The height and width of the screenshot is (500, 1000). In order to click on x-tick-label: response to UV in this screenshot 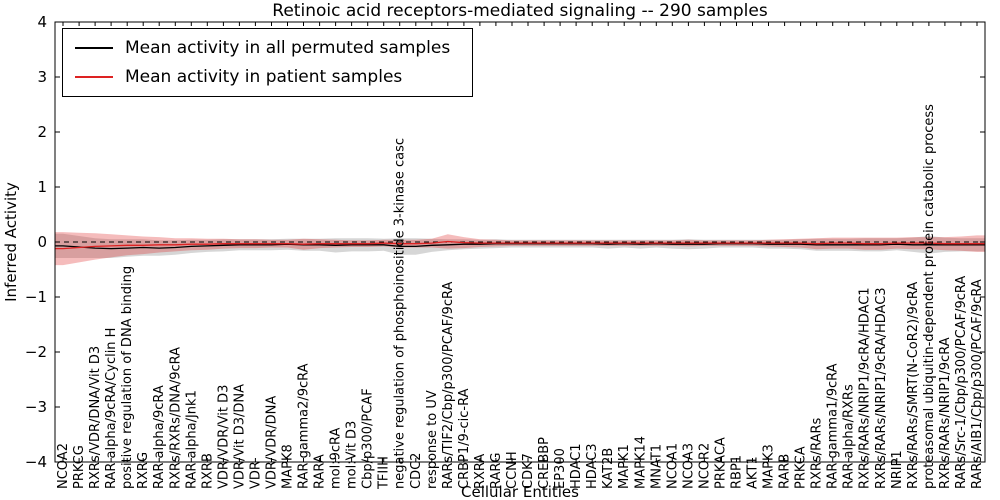, I will do `click(432, 439)`.